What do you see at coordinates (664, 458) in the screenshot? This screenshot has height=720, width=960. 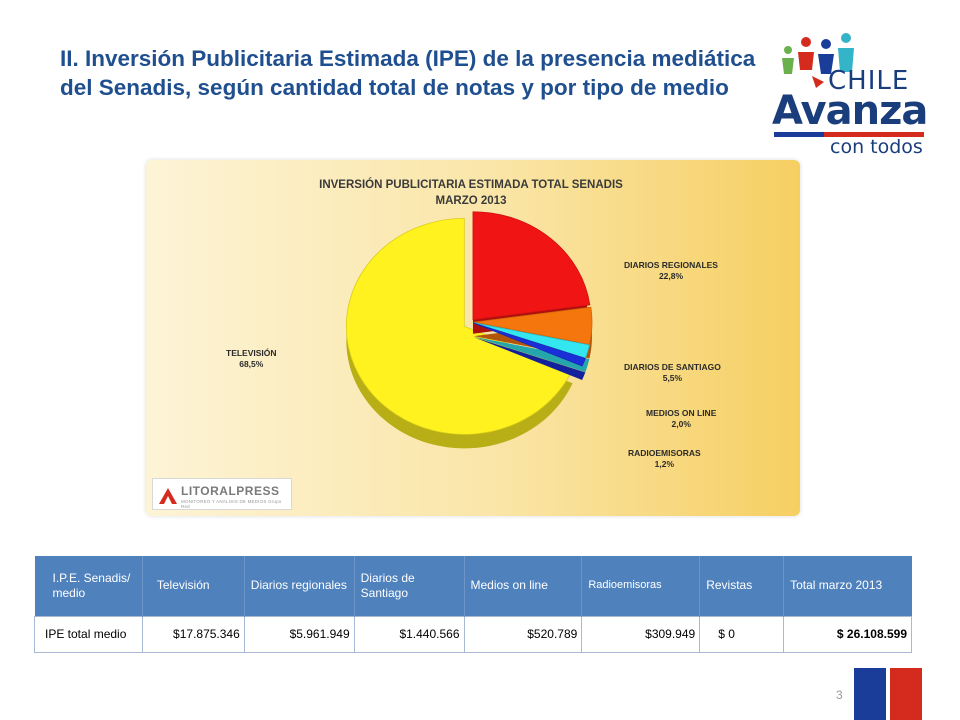 I see `pie-label-radioemisoras: RADIOEMISORAS 1,2%` at bounding box center [664, 458].